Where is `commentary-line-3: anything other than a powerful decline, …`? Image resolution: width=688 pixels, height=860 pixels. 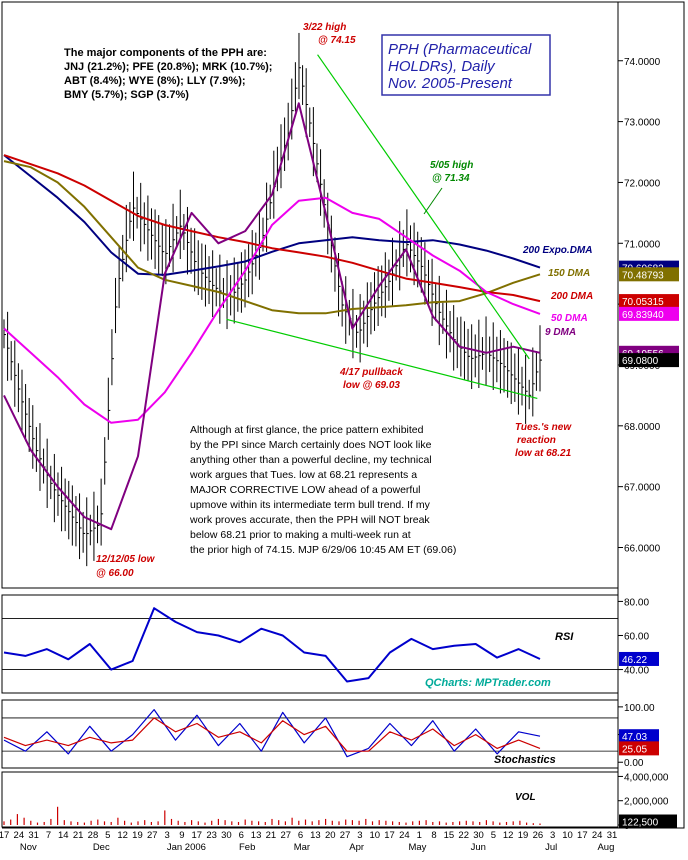
commentary-line-3: anything other than a powerful decline, … is located at coordinates (311, 460).